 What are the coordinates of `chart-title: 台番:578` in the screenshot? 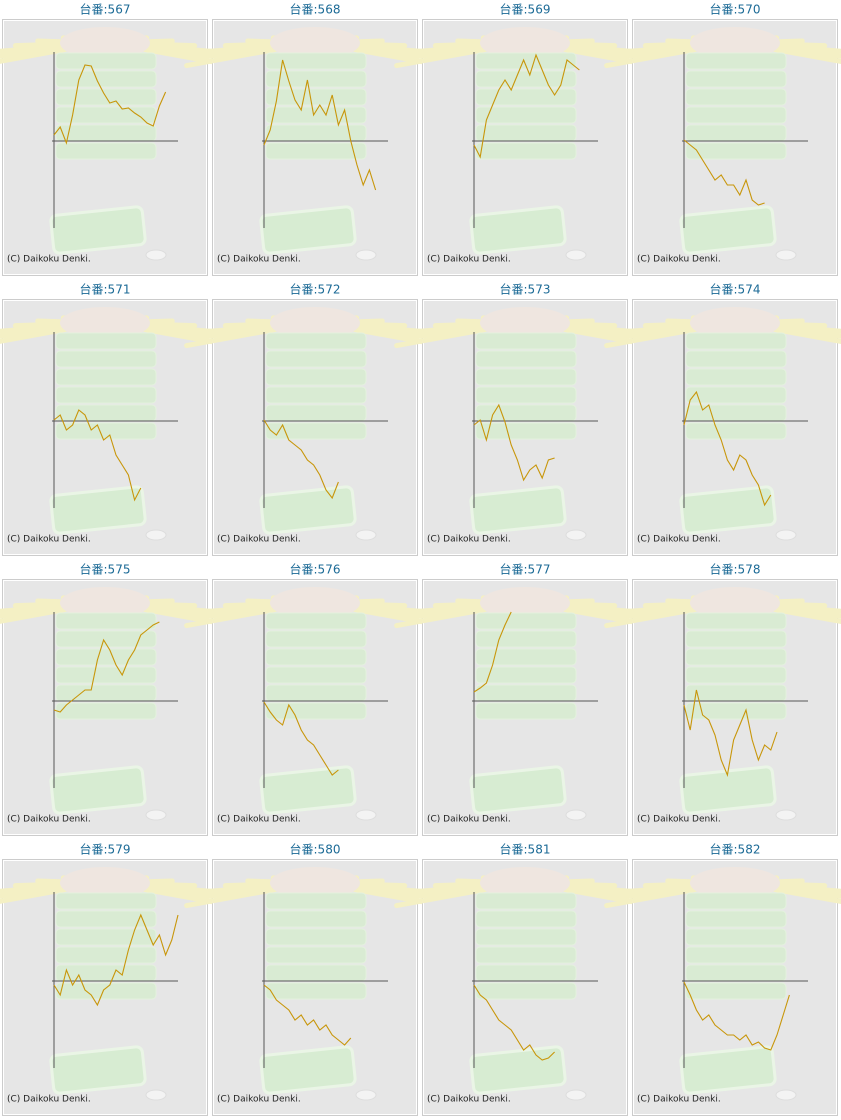 It's located at (735, 569).